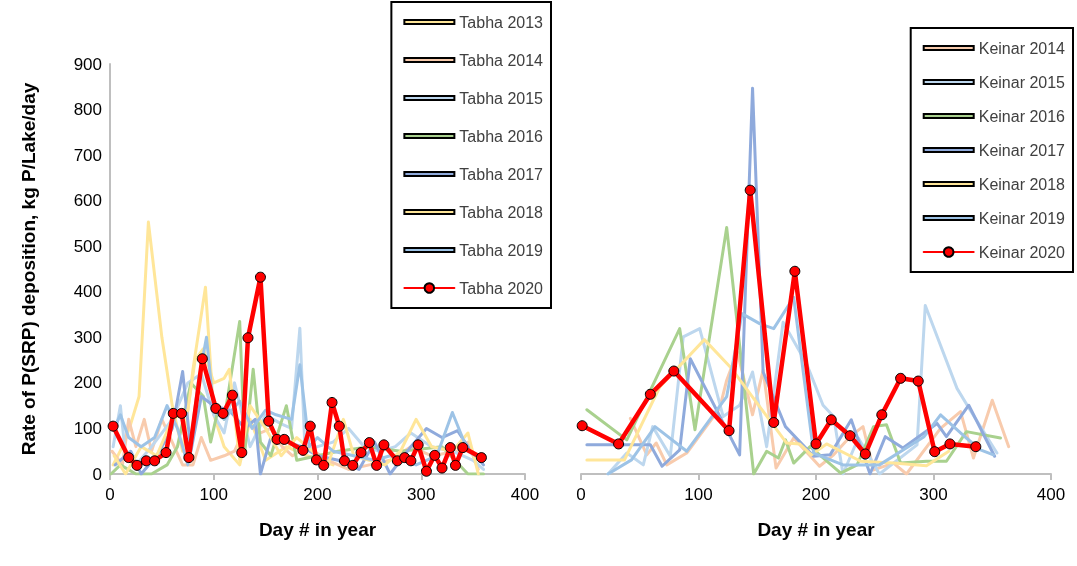 This screenshot has width=1077, height=566. What do you see at coordinates (501, 136) in the screenshot?
I see `legend-label: Tabha 2016` at bounding box center [501, 136].